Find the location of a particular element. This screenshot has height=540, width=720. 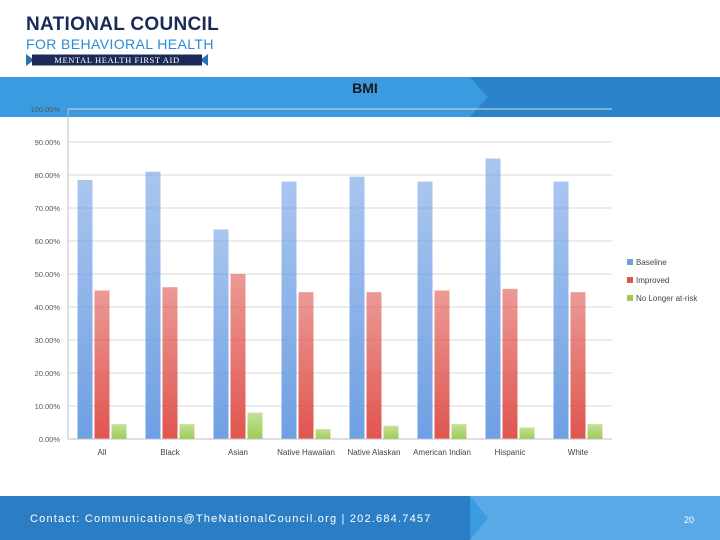

y-tick-label: 40.00% is located at coordinates (48, 307).